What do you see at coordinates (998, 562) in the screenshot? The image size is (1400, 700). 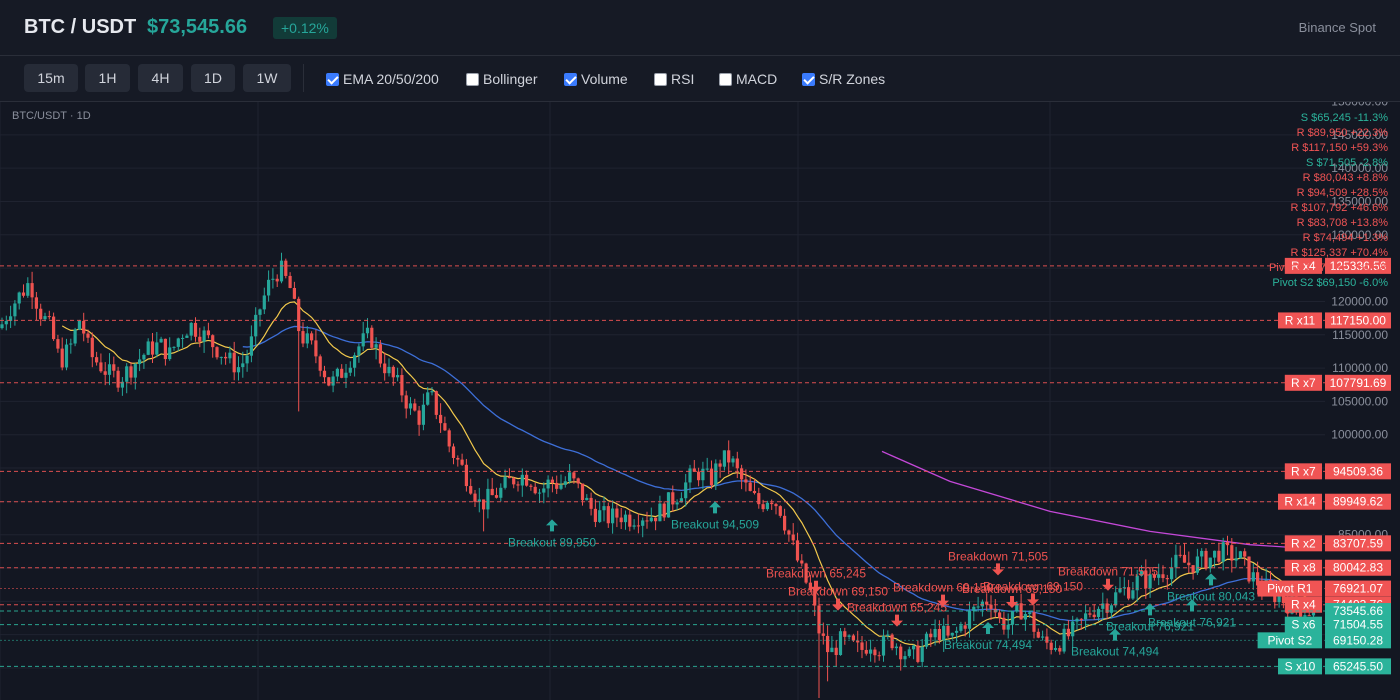 I see `breakdown-signal: Breakdown 71,505` at bounding box center [998, 562].